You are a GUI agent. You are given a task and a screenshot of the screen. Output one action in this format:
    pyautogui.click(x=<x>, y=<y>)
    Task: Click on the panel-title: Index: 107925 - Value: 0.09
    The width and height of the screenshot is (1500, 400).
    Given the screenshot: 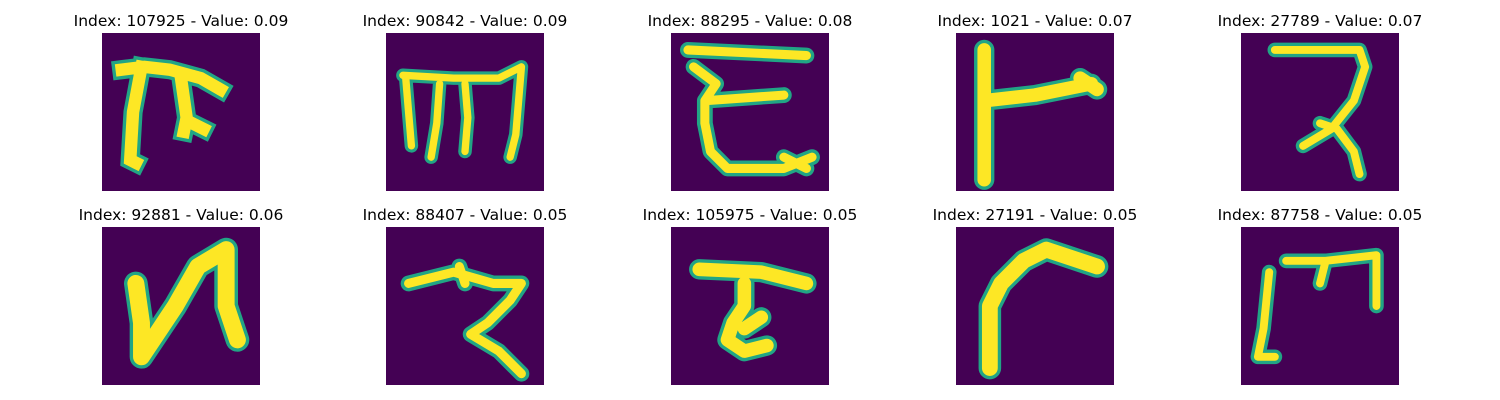 What is the action you would take?
    pyautogui.click(x=181, y=21)
    